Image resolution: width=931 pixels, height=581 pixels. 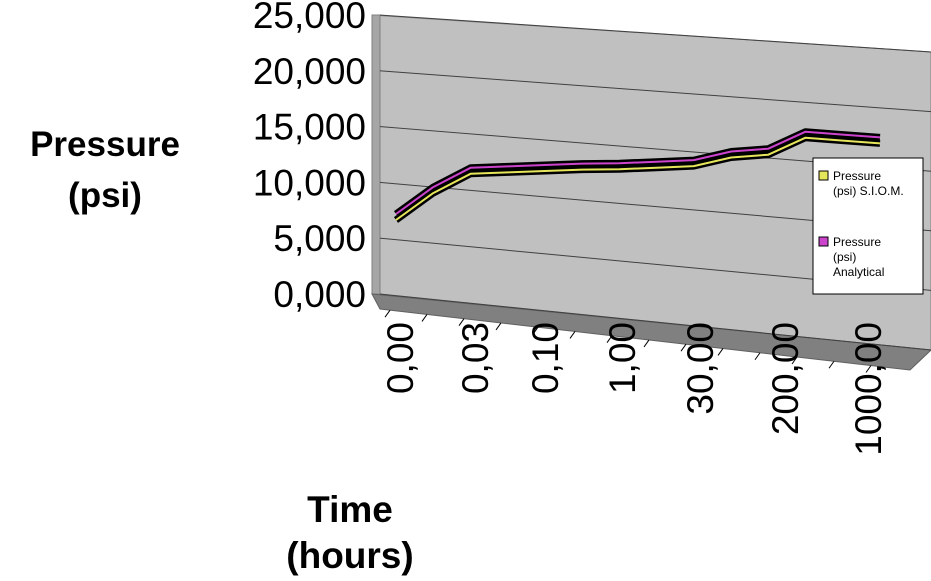 What do you see at coordinates (400, 358) in the screenshot?
I see `x-tick-label: 0,00` at bounding box center [400, 358].